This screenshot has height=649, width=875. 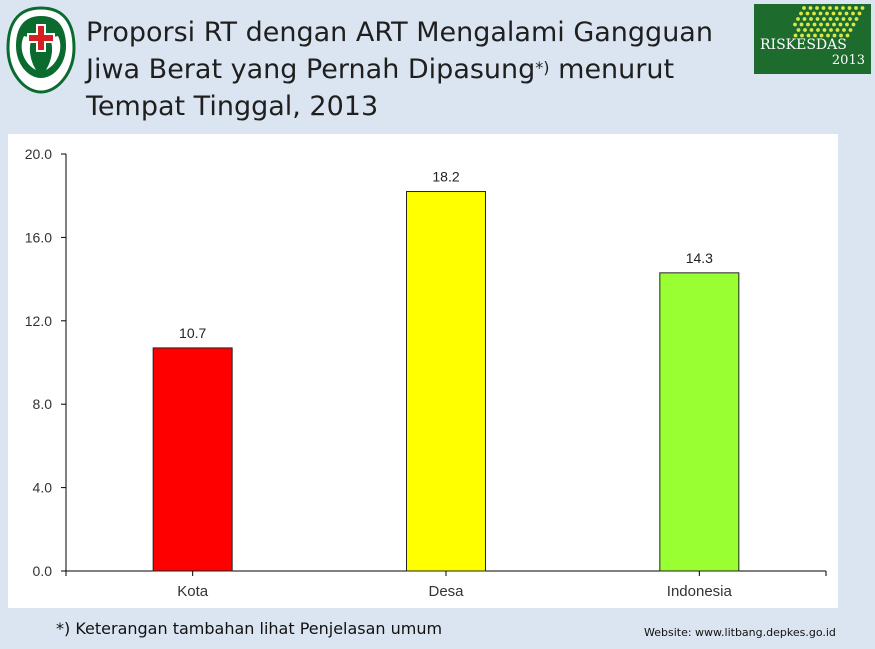 What do you see at coordinates (699, 422) in the screenshot?
I see `bar-indonesia` at bounding box center [699, 422].